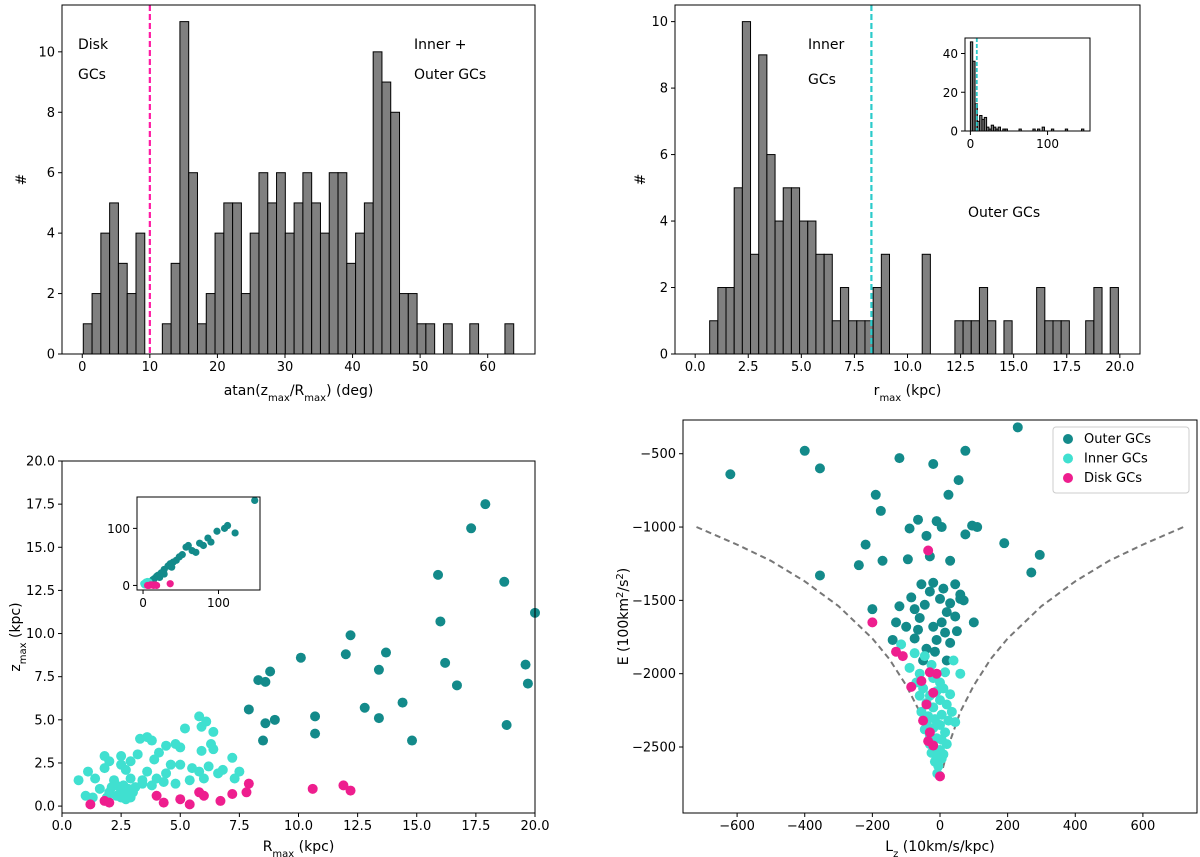 The image size is (1200, 857). What do you see at coordinates (118, 529) in the screenshot?
I see `y-tick-label: 100` at bounding box center [118, 529].